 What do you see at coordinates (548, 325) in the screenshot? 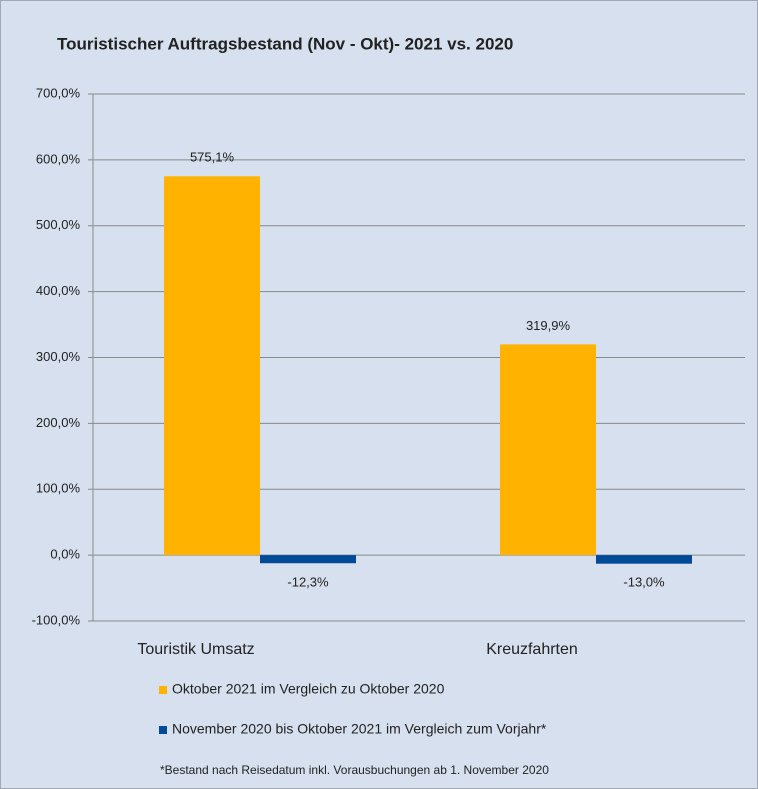
I see `data-label: 319,9%` at bounding box center [548, 325].